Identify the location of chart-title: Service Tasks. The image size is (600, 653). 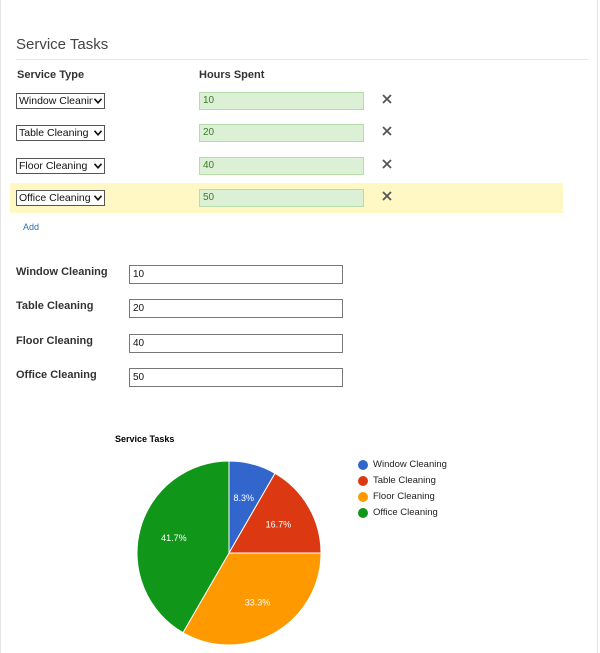
(145, 439).